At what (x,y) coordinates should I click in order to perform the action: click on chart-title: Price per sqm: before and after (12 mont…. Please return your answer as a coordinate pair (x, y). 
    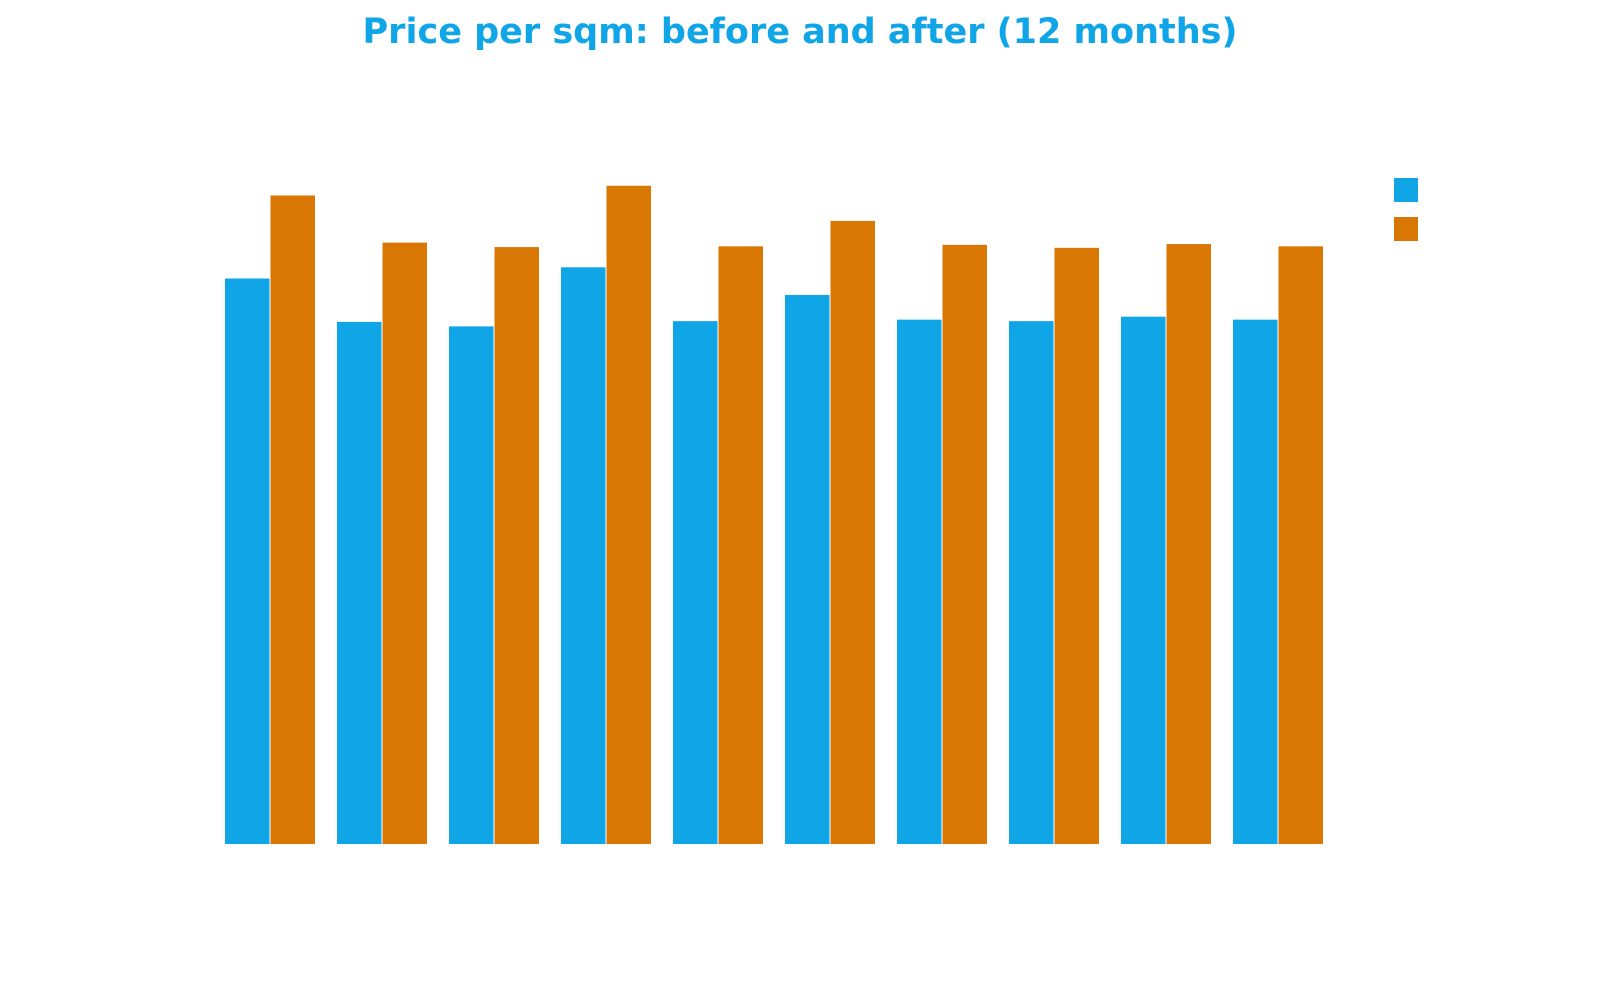
    Looking at the image, I should click on (800, 32).